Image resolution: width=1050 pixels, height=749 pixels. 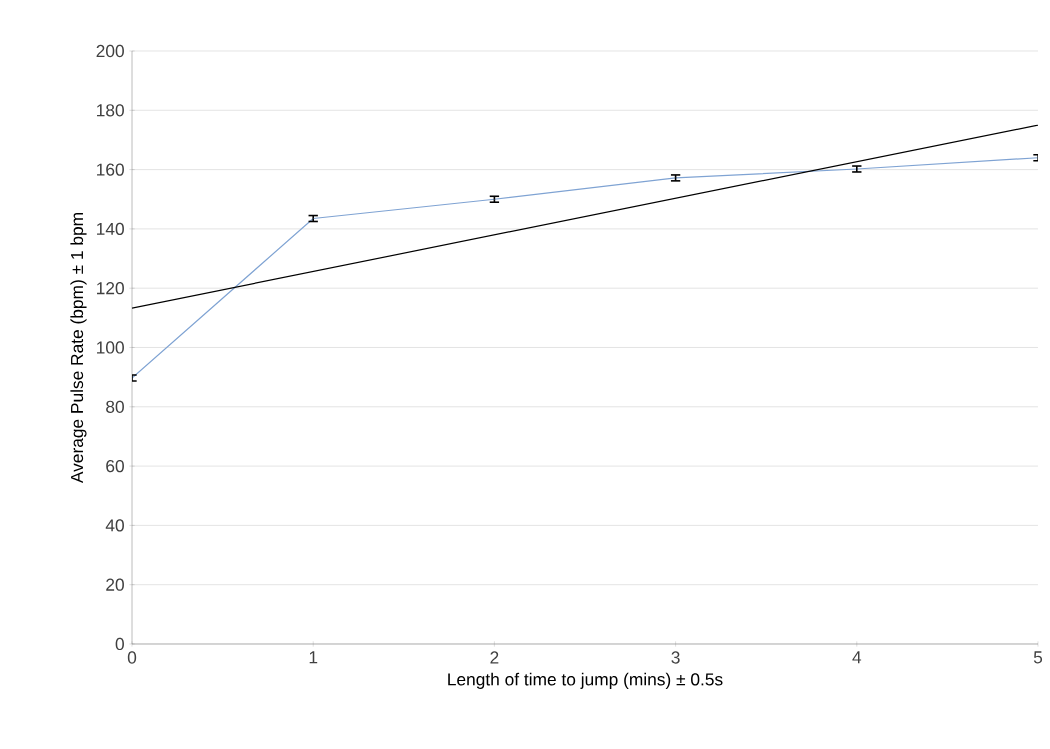 What do you see at coordinates (494, 657) in the screenshot?
I see `x-tick-label: 2` at bounding box center [494, 657].